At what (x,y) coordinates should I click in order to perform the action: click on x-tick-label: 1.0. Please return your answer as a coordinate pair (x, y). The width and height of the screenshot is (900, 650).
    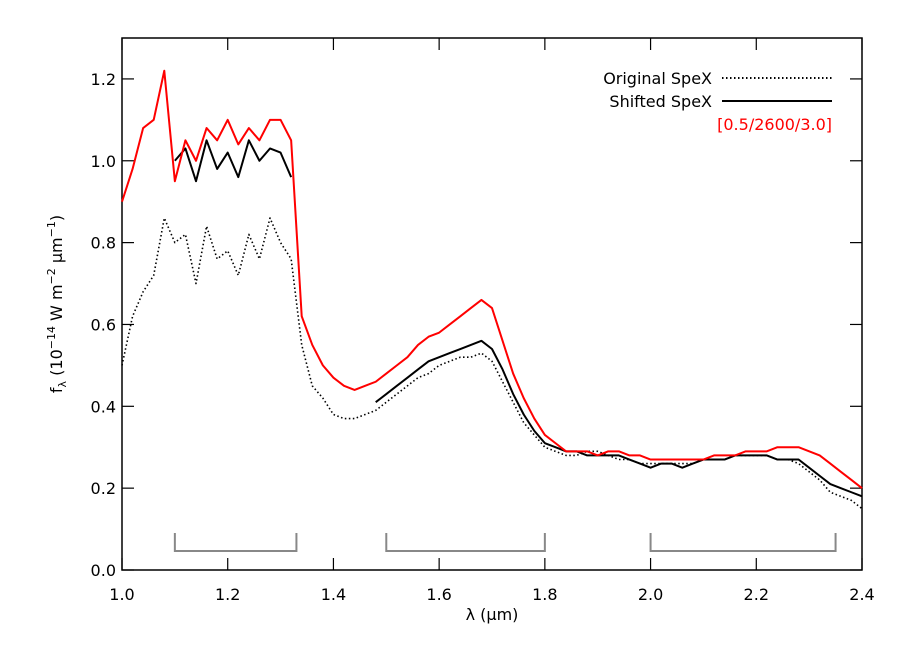
    Looking at the image, I should click on (121, 594).